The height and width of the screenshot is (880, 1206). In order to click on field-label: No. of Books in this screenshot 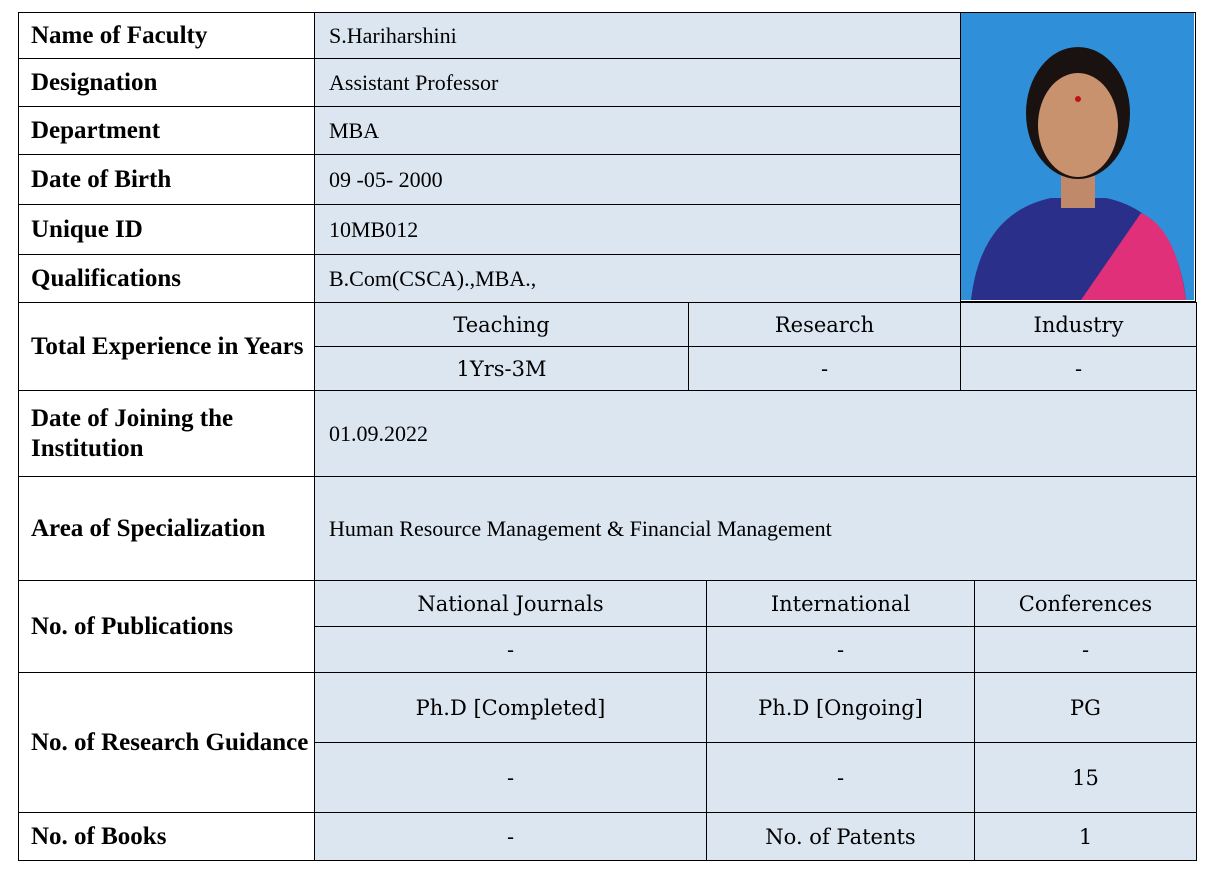, I will do `click(166, 836)`.